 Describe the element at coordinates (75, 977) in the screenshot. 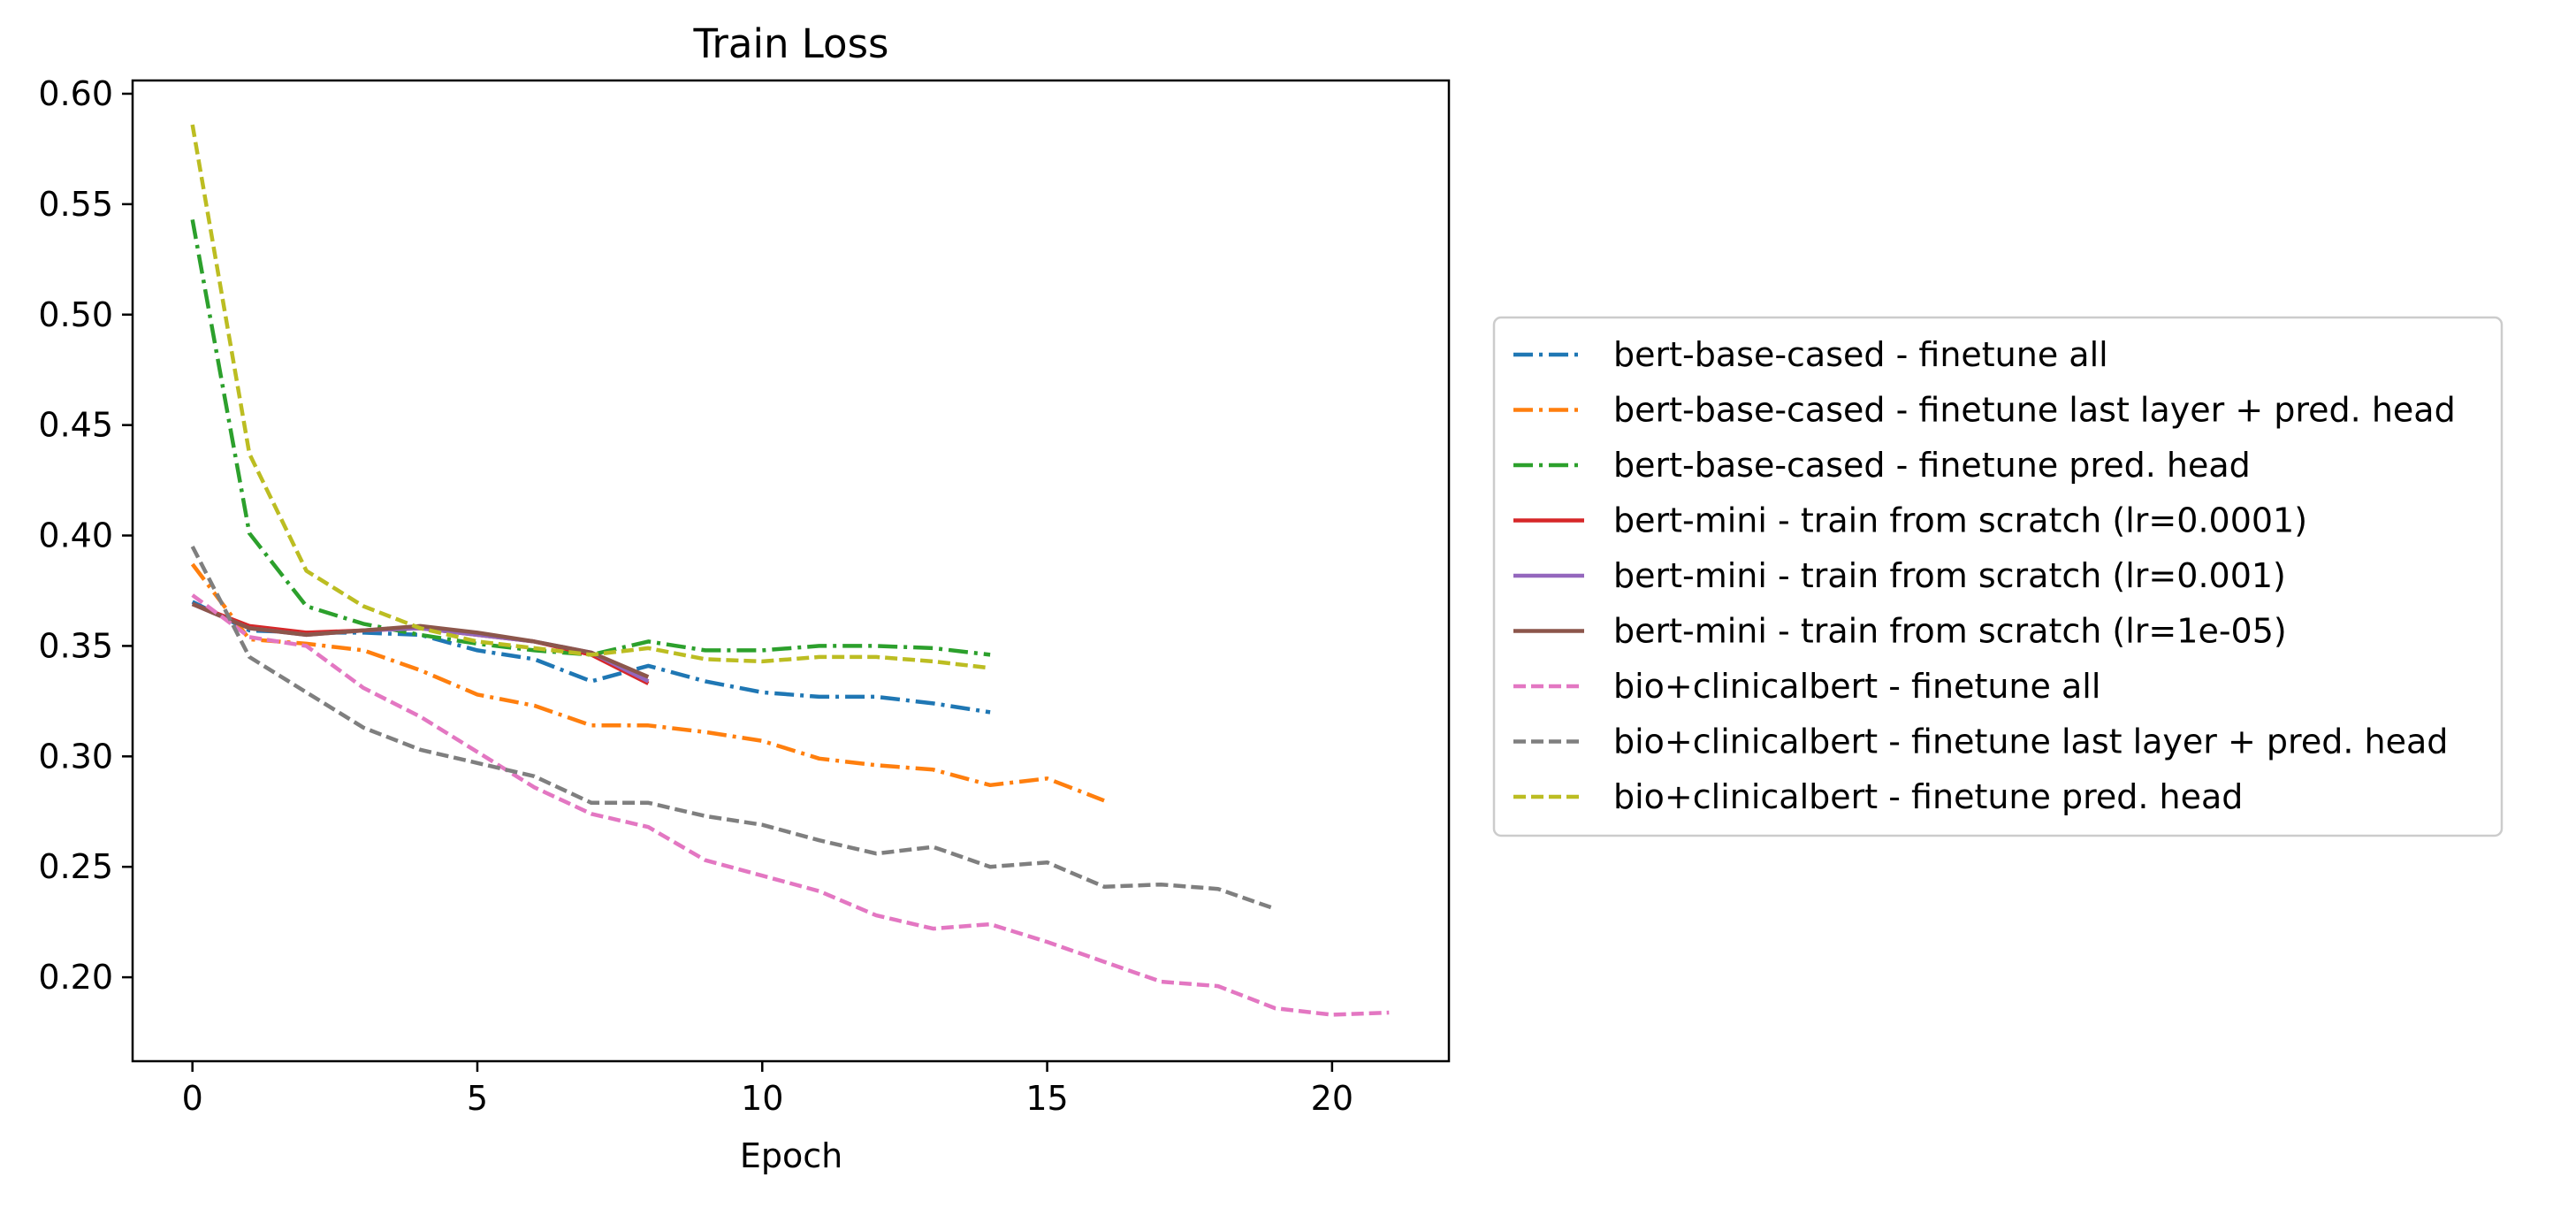

I see `y-tick-label: 0.20` at that location.